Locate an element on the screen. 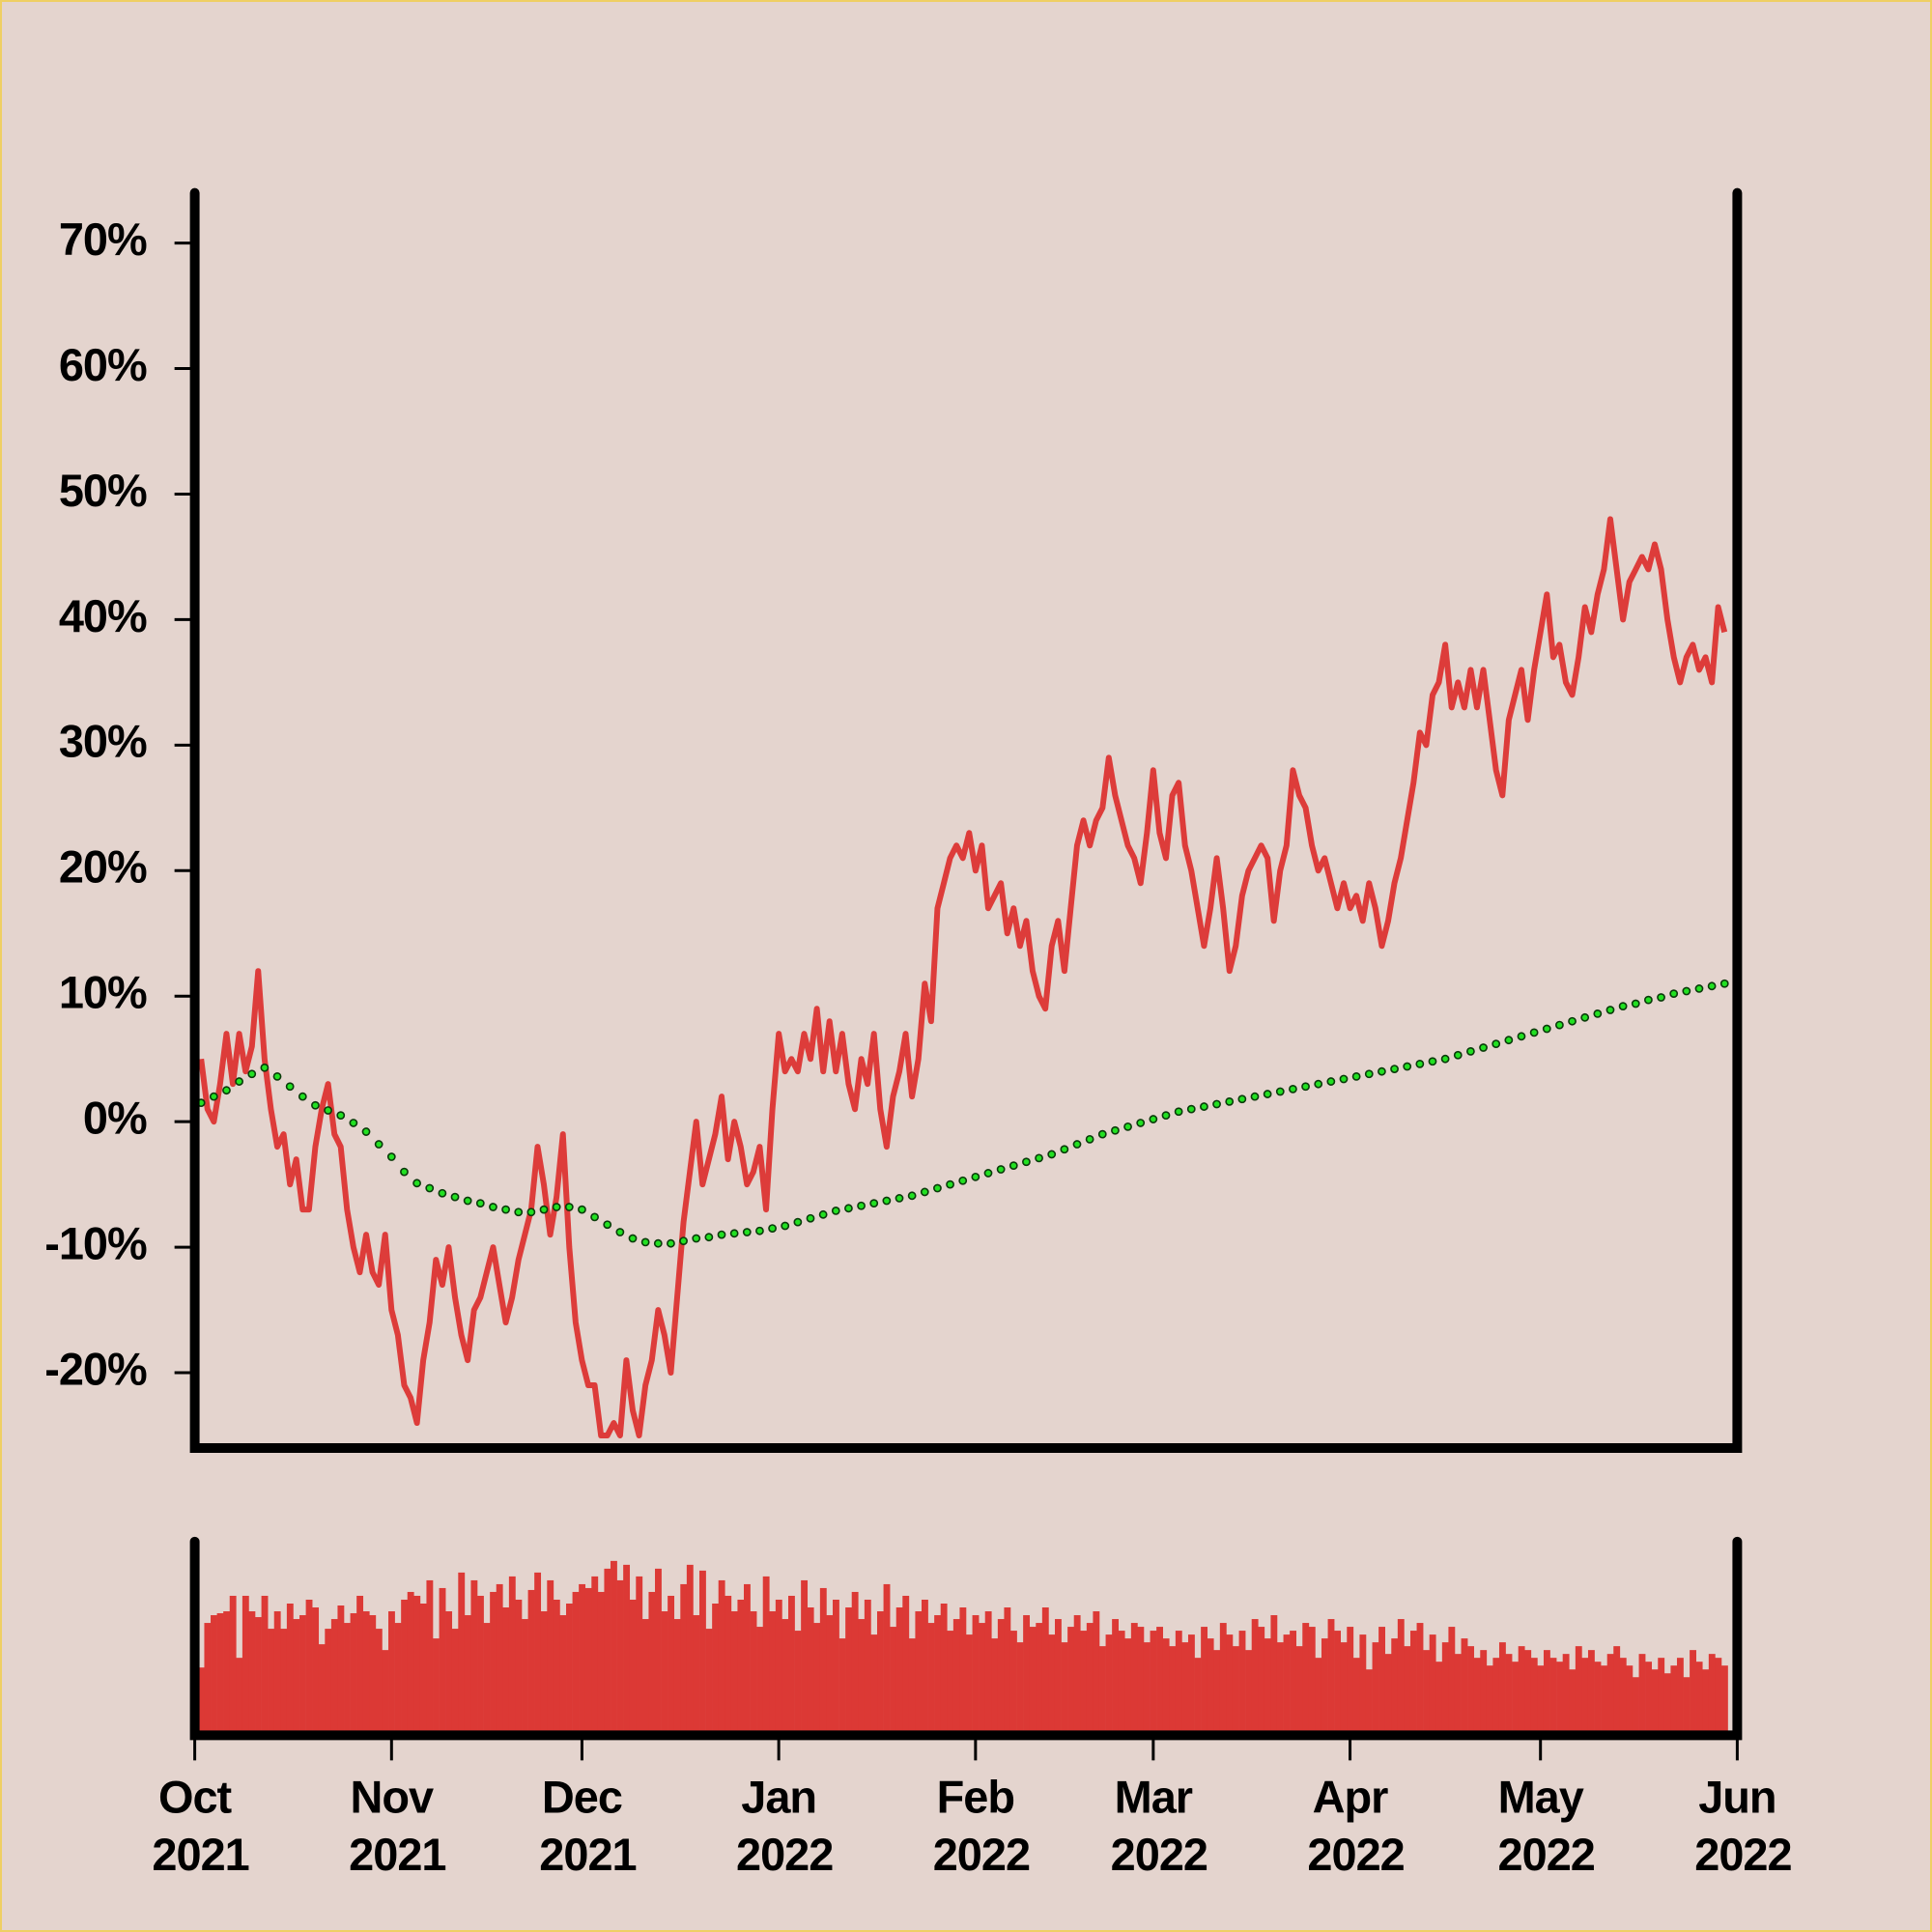 The height and width of the screenshot is (1932, 1932). x-tick-label: Mar 2022 is located at coordinates (1153, 1827).